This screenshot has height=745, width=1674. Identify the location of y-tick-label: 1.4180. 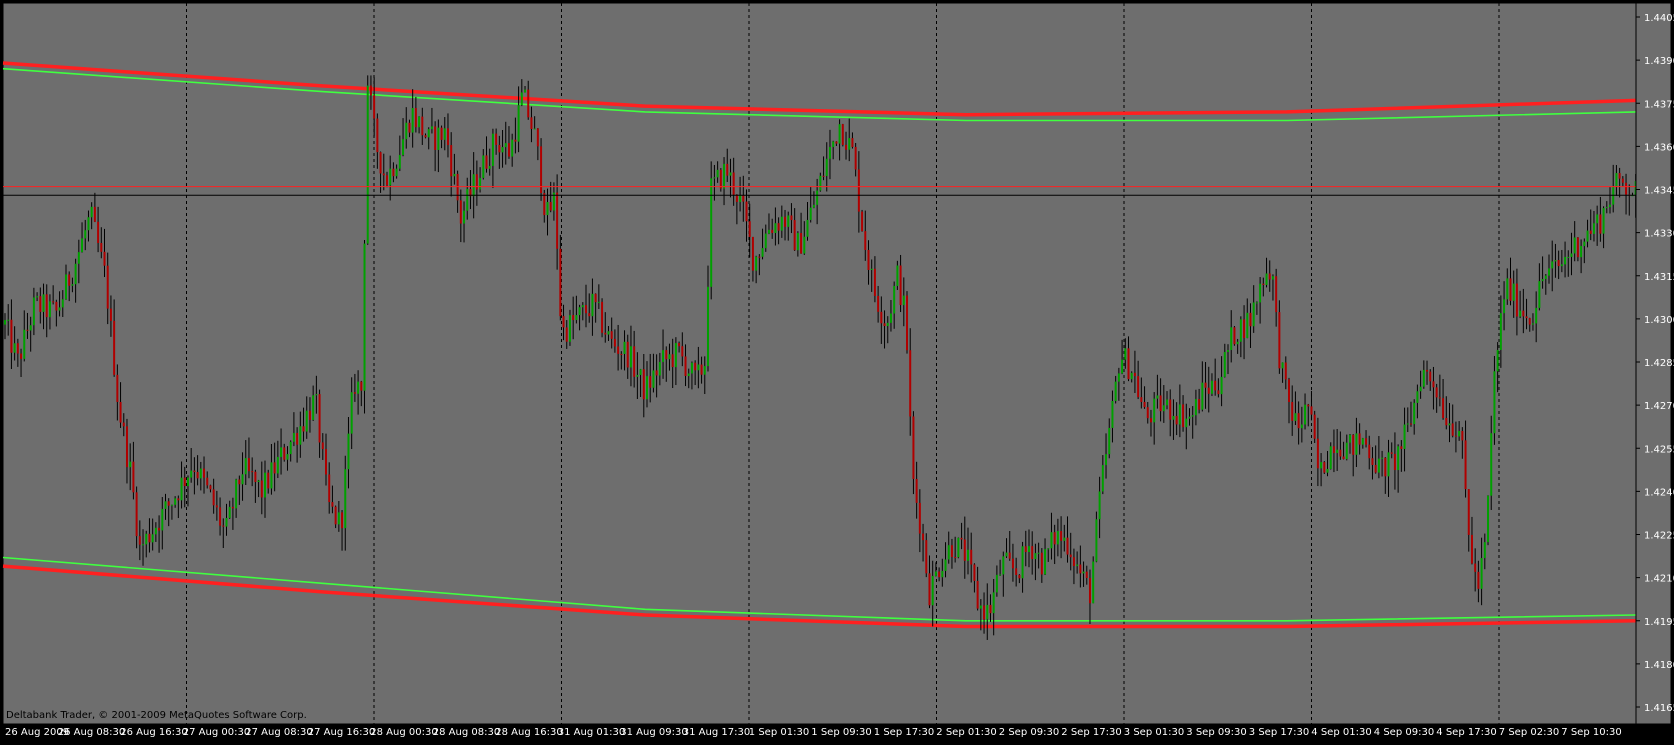
(1659, 665).